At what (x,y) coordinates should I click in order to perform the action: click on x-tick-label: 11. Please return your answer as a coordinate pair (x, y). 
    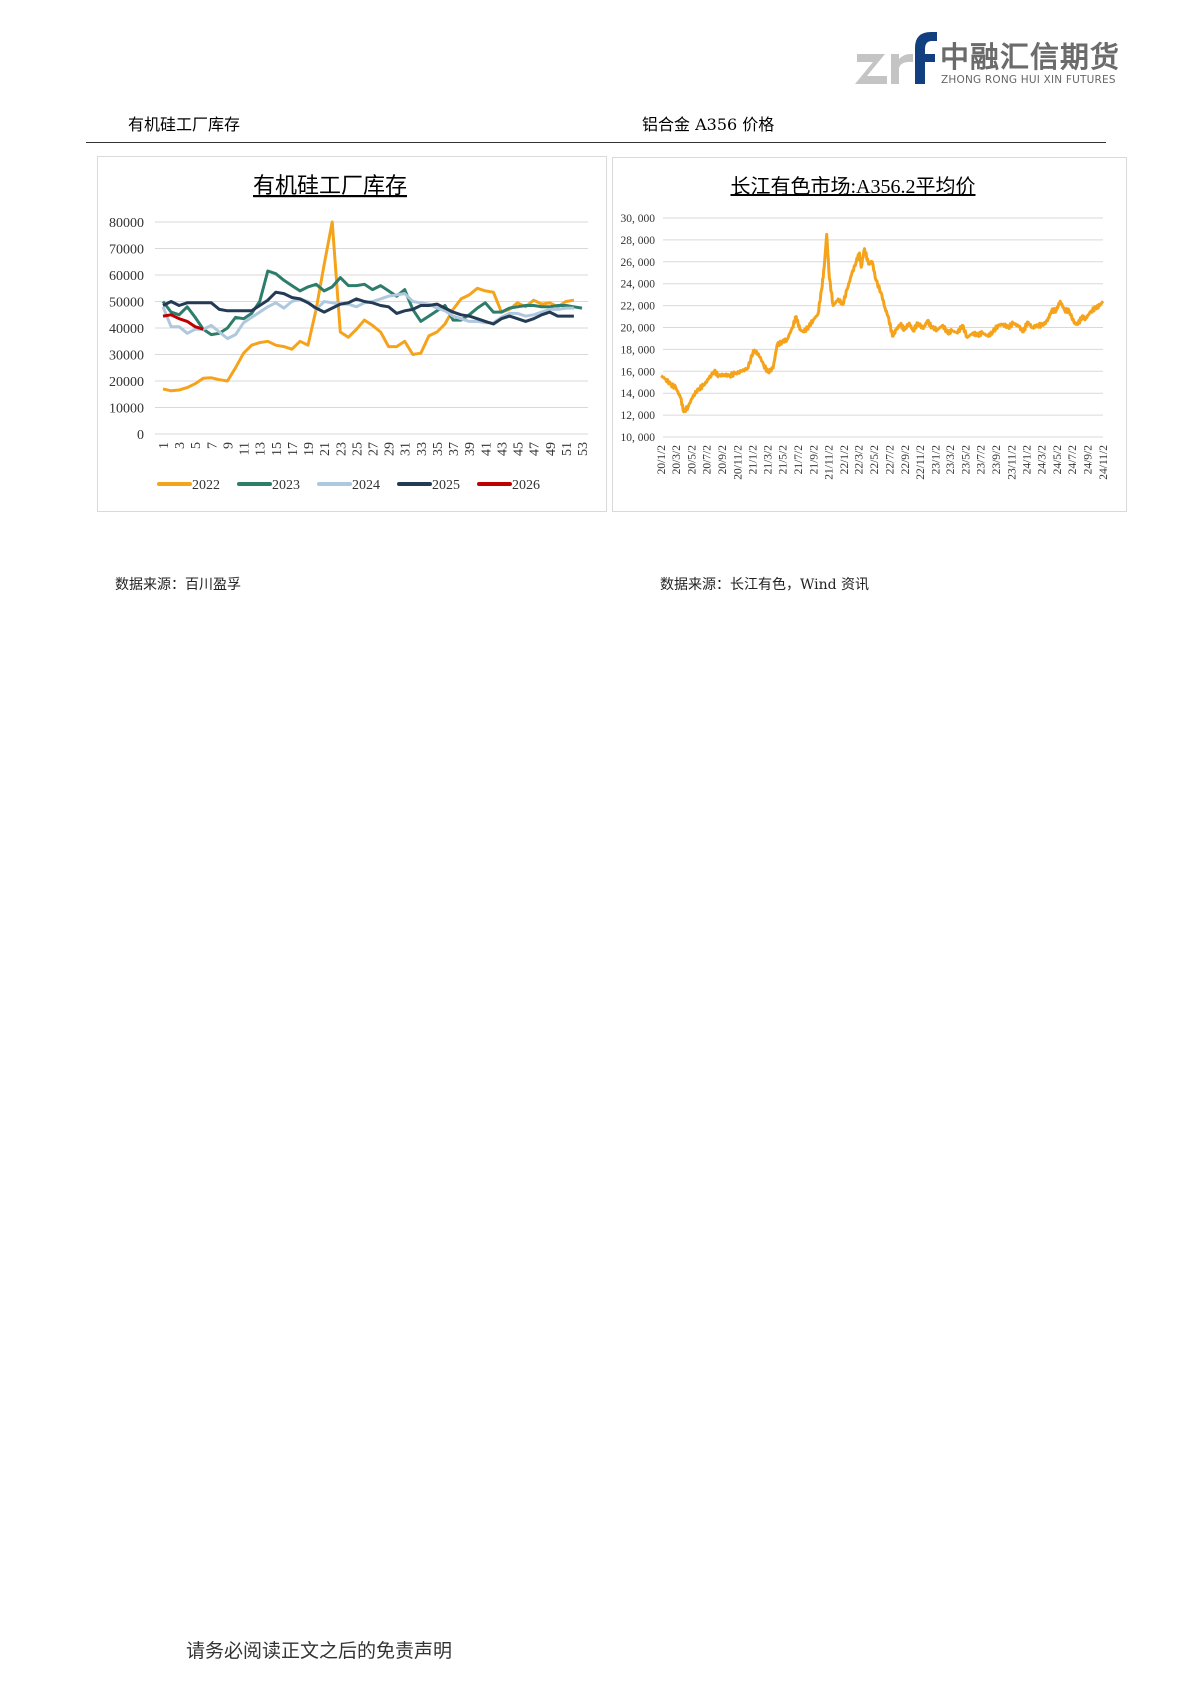
    Looking at the image, I should click on (245, 448).